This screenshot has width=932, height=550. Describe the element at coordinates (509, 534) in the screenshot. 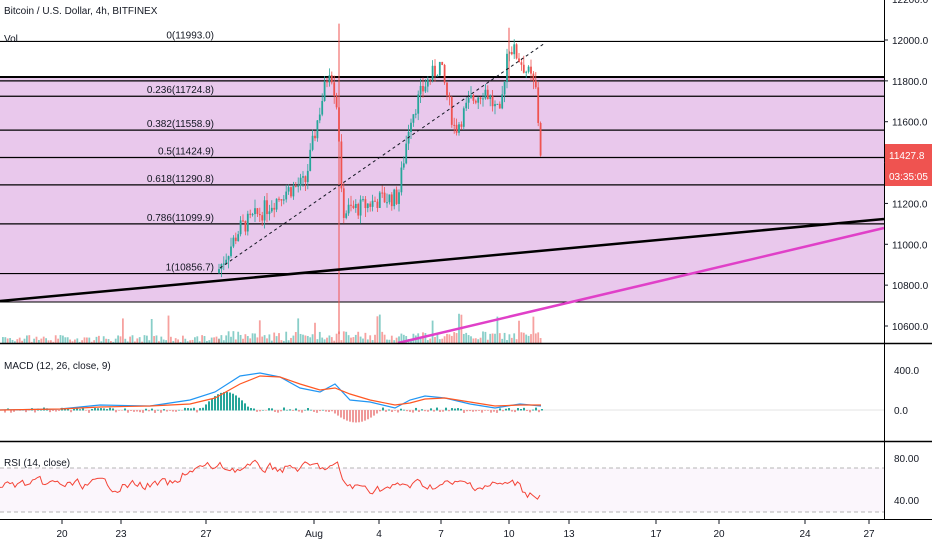

I see `time-tick-label: 10` at that location.